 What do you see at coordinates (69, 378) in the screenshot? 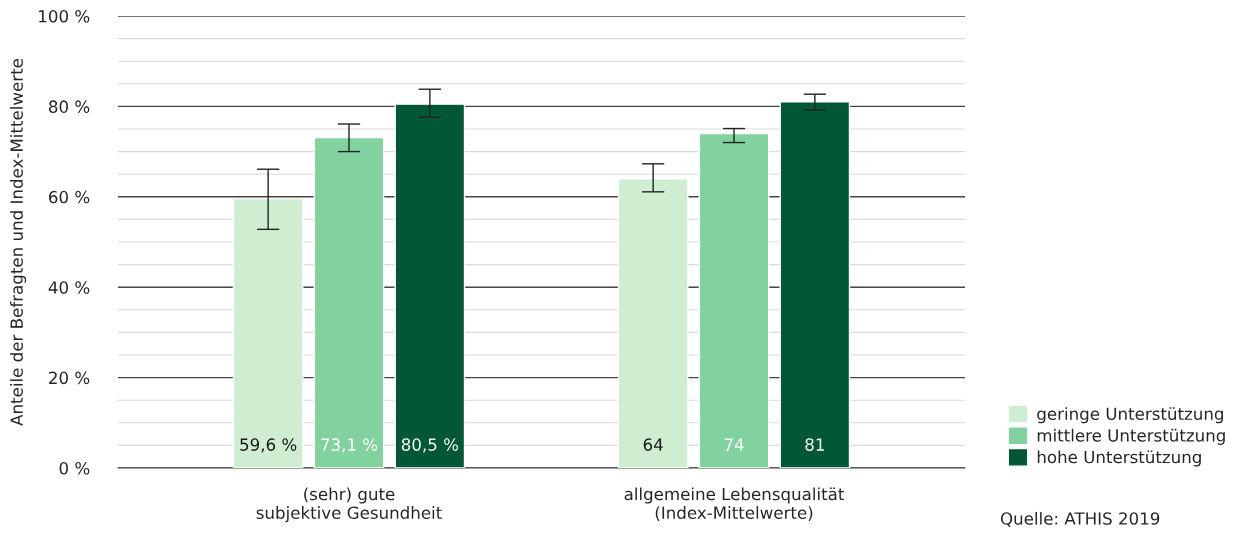
I see `y-tick-label: 20 %` at bounding box center [69, 378].